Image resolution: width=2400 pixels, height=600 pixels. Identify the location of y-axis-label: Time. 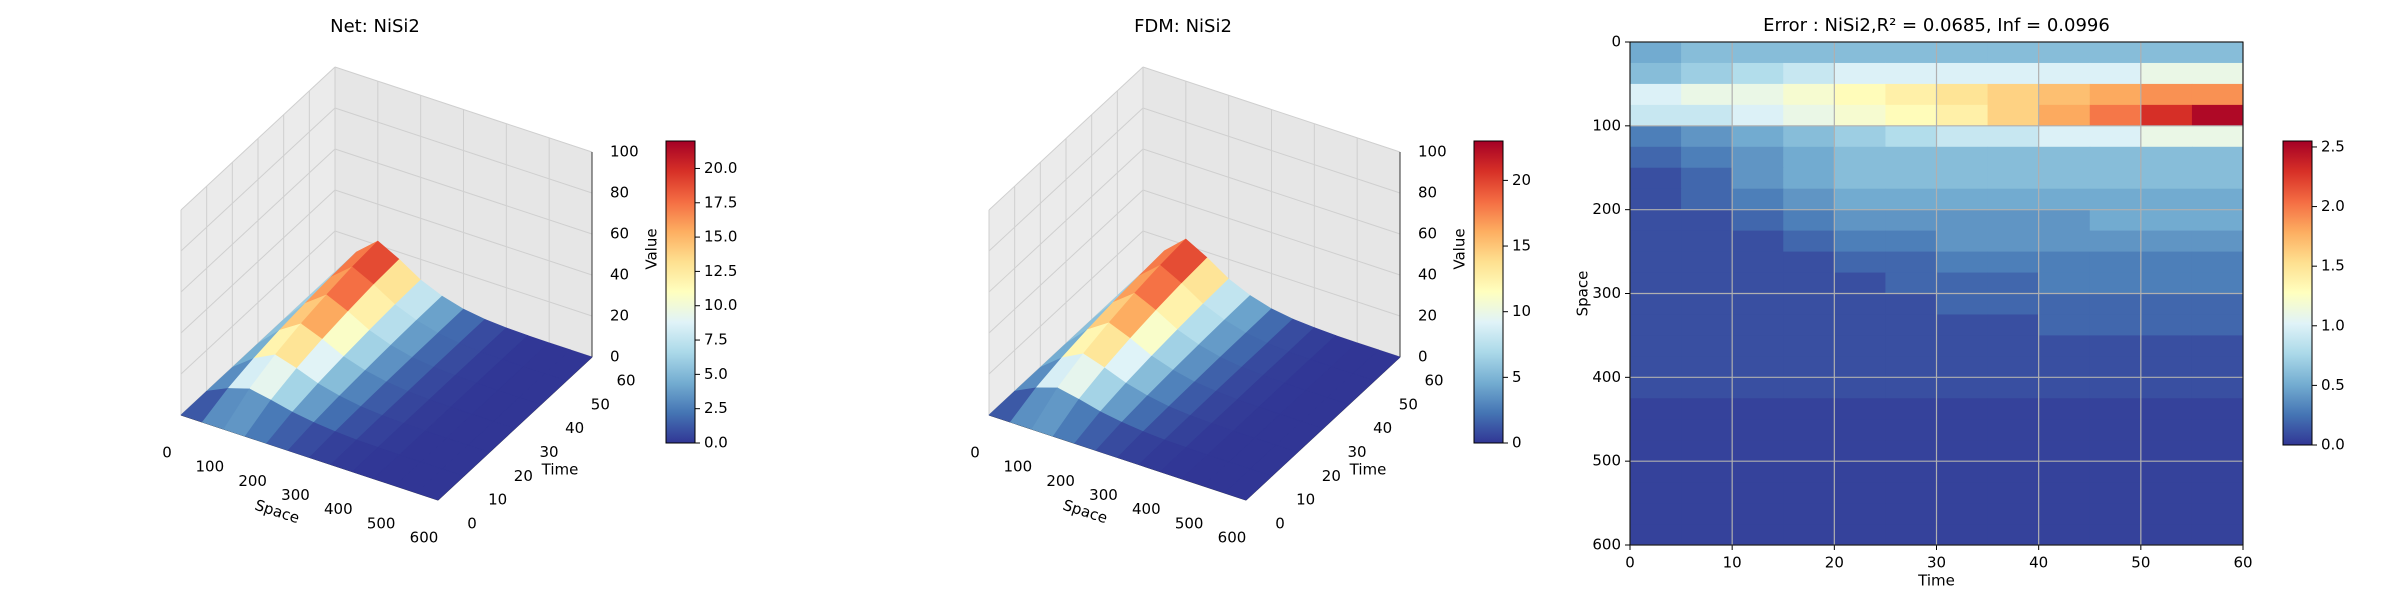
(560, 470).